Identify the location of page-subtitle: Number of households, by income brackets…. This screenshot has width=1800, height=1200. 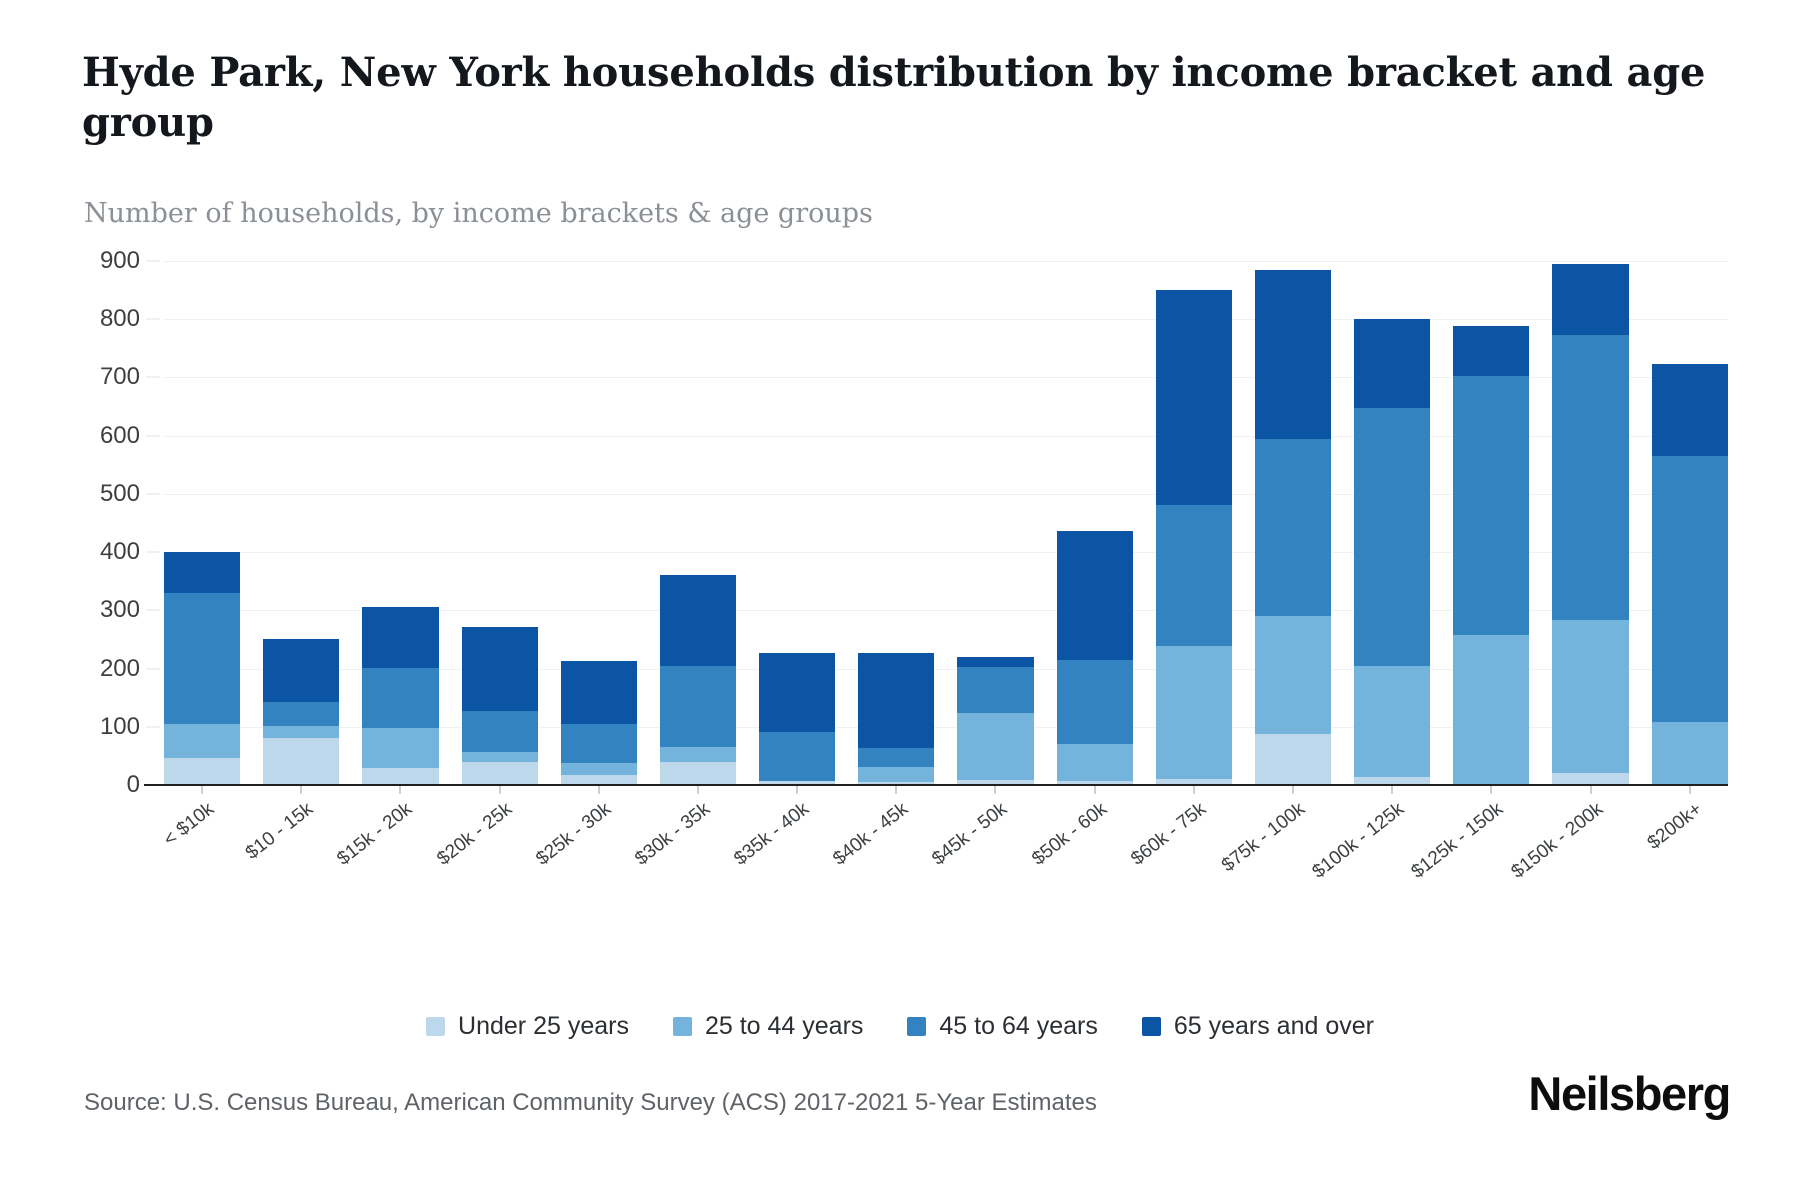
(478, 213).